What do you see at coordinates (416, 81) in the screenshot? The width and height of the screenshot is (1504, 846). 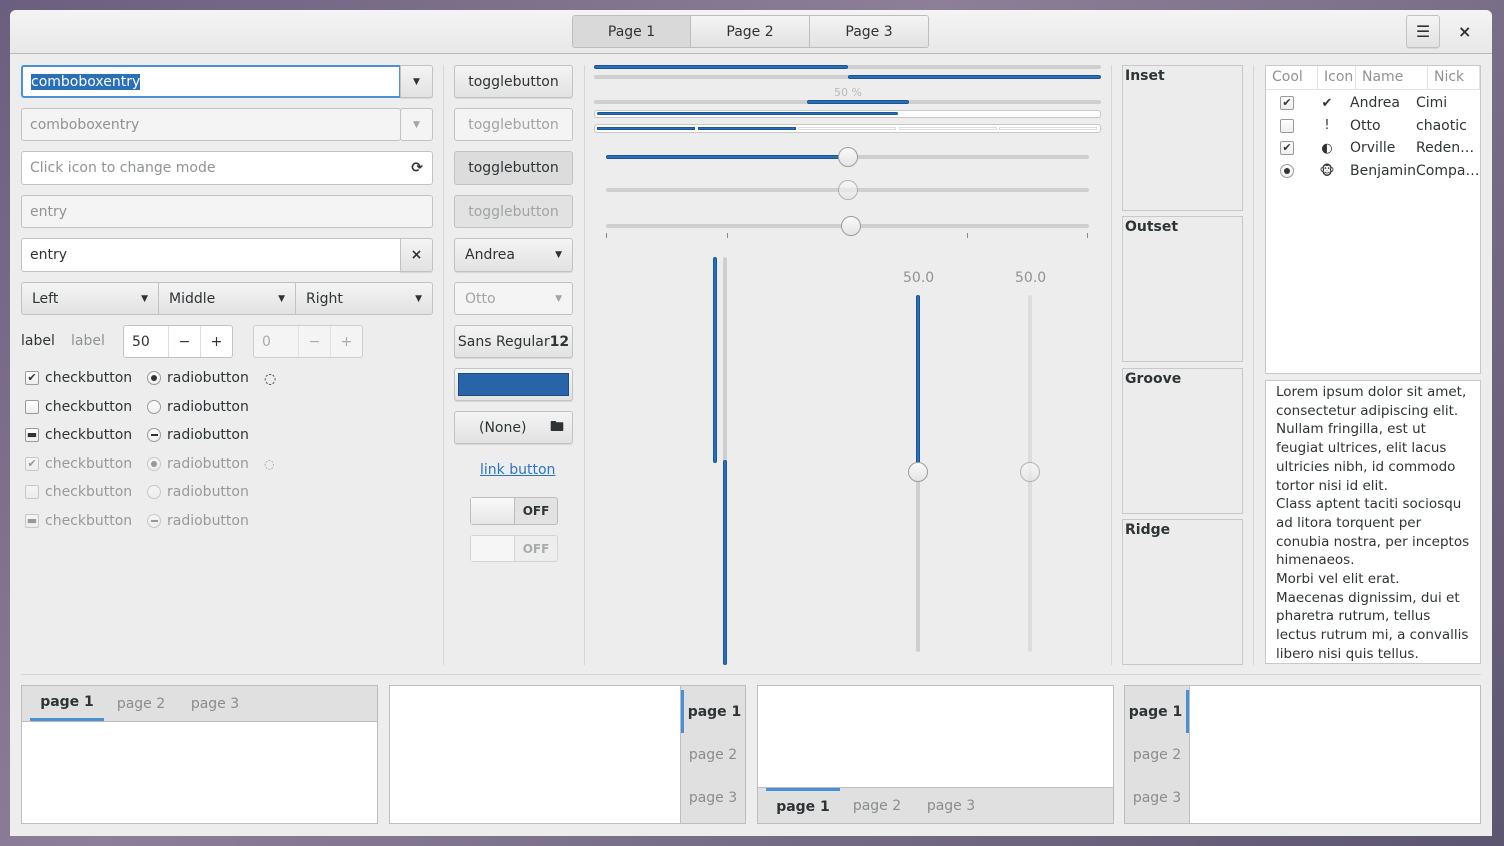 I see `combobox-dropdown-button: ▼` at bounding box center [416, 81].